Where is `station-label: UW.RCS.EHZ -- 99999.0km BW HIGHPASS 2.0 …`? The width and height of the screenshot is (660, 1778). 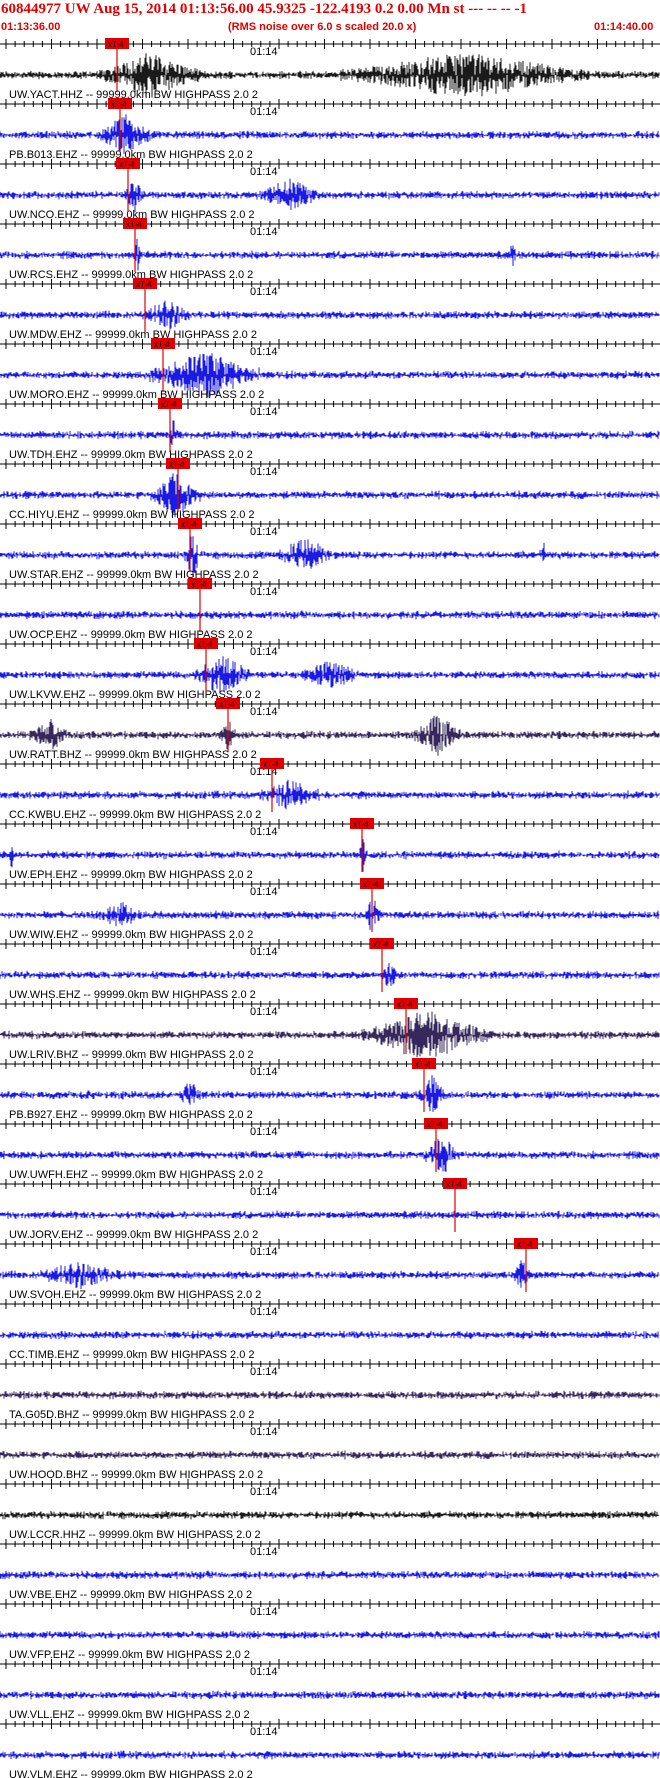 station-label: UW.RCS.EHZ -- 99999.0km BW HIGHPASS 2.0 … is located at coordinates (131, 275).